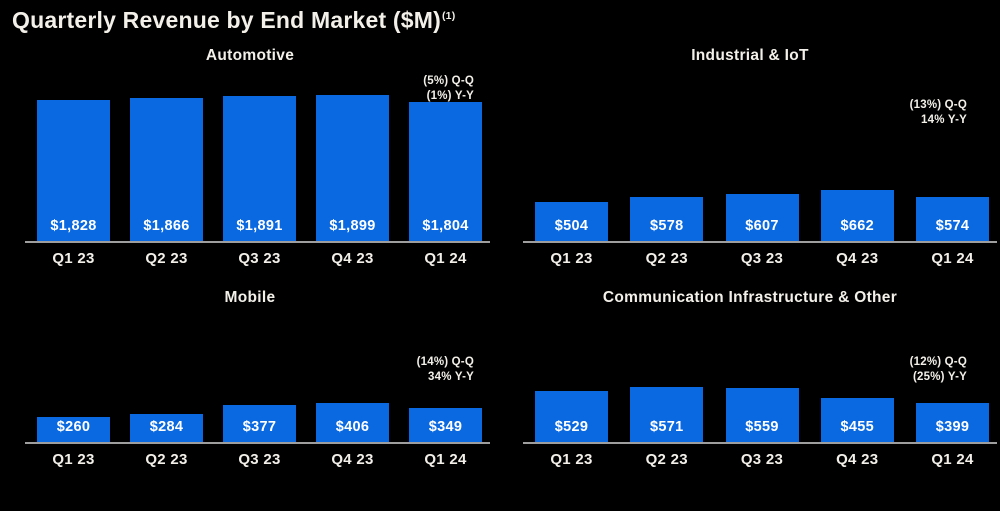  I want to click on bar-q4-23: $1,899, so click(352, 168).